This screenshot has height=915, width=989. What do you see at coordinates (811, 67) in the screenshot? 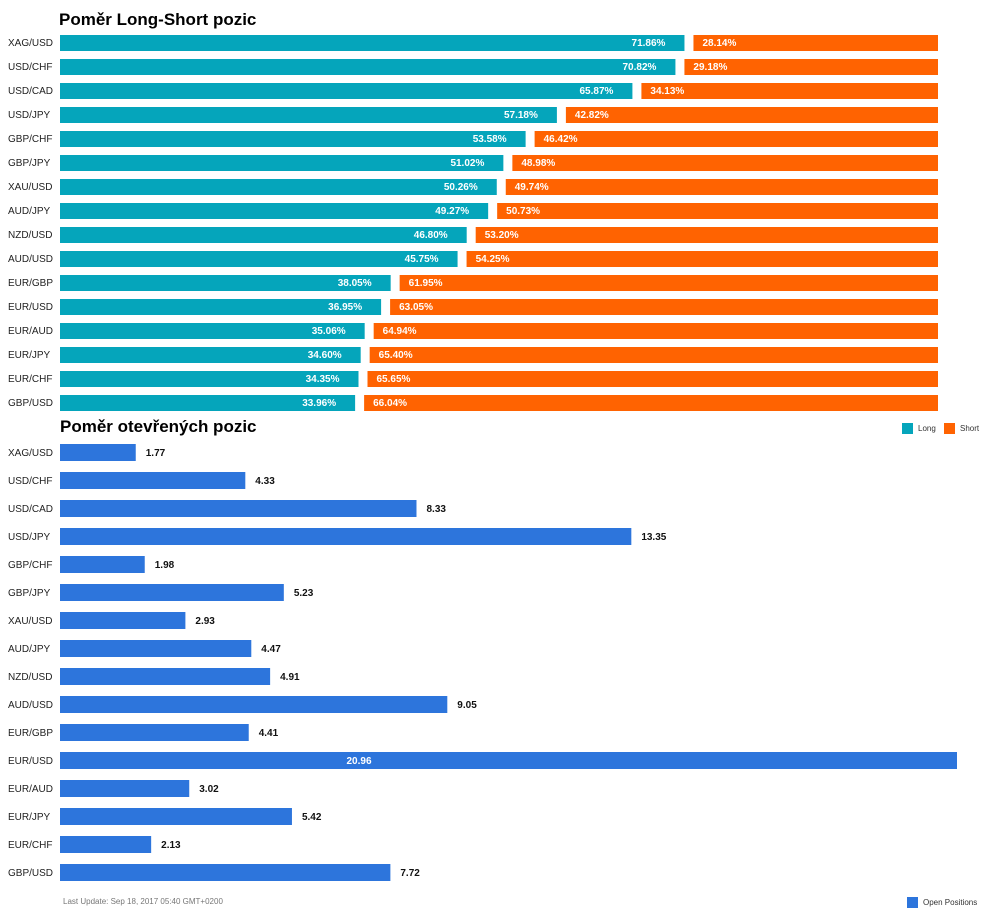
I see `short-bar-usd-chf` at bounding box center [811, 67].